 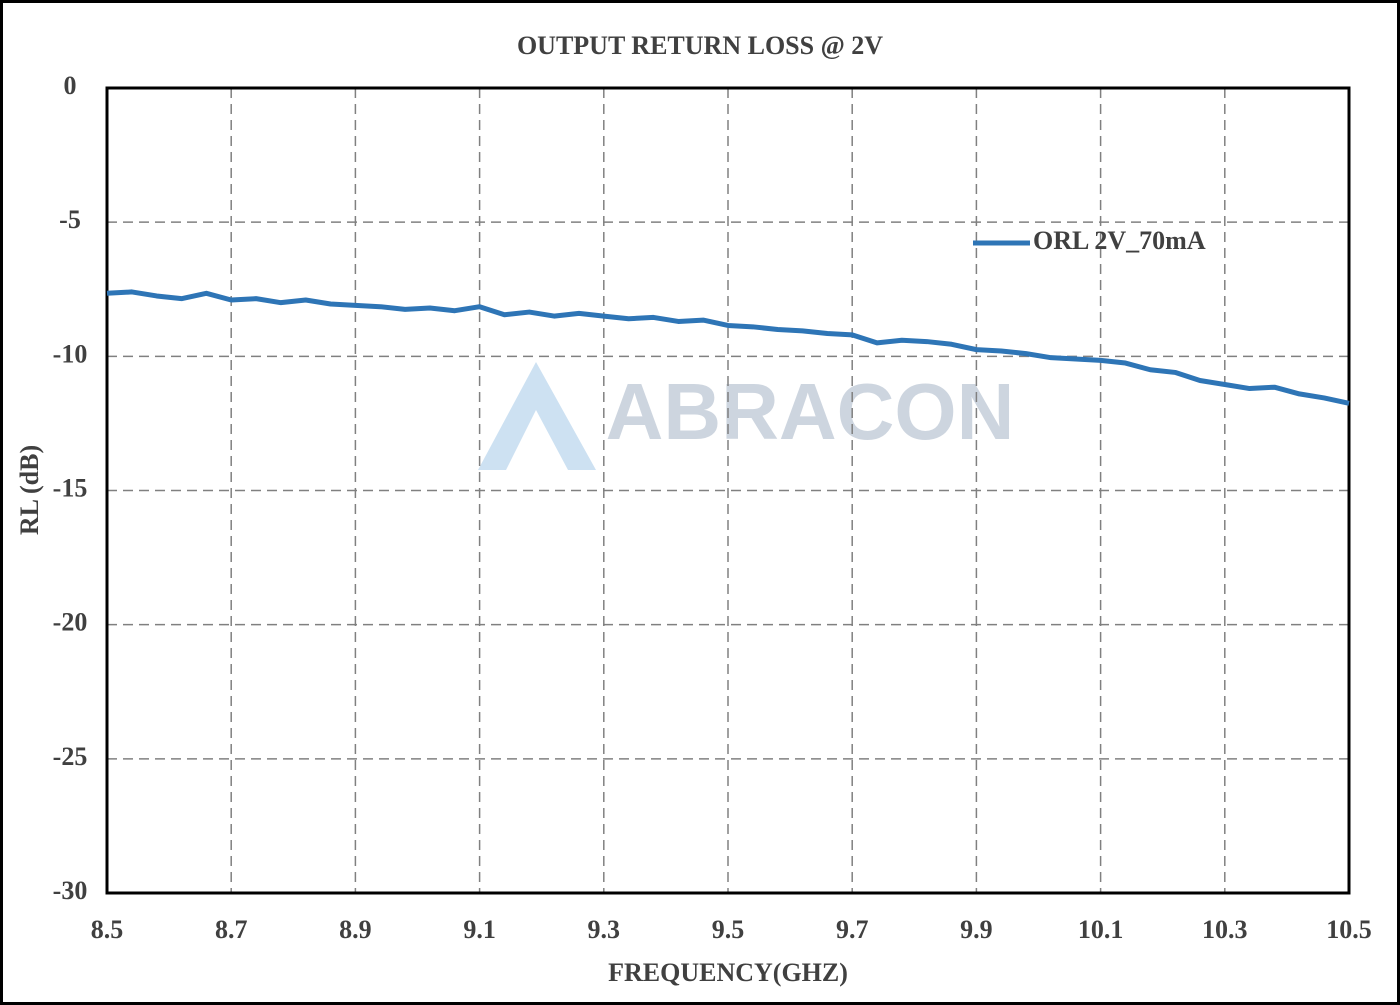 What do you see at coordinates (29, 490) in the screenshot?
I see `y-axis-label: RL (dB)` at bounding box center [29, 490].